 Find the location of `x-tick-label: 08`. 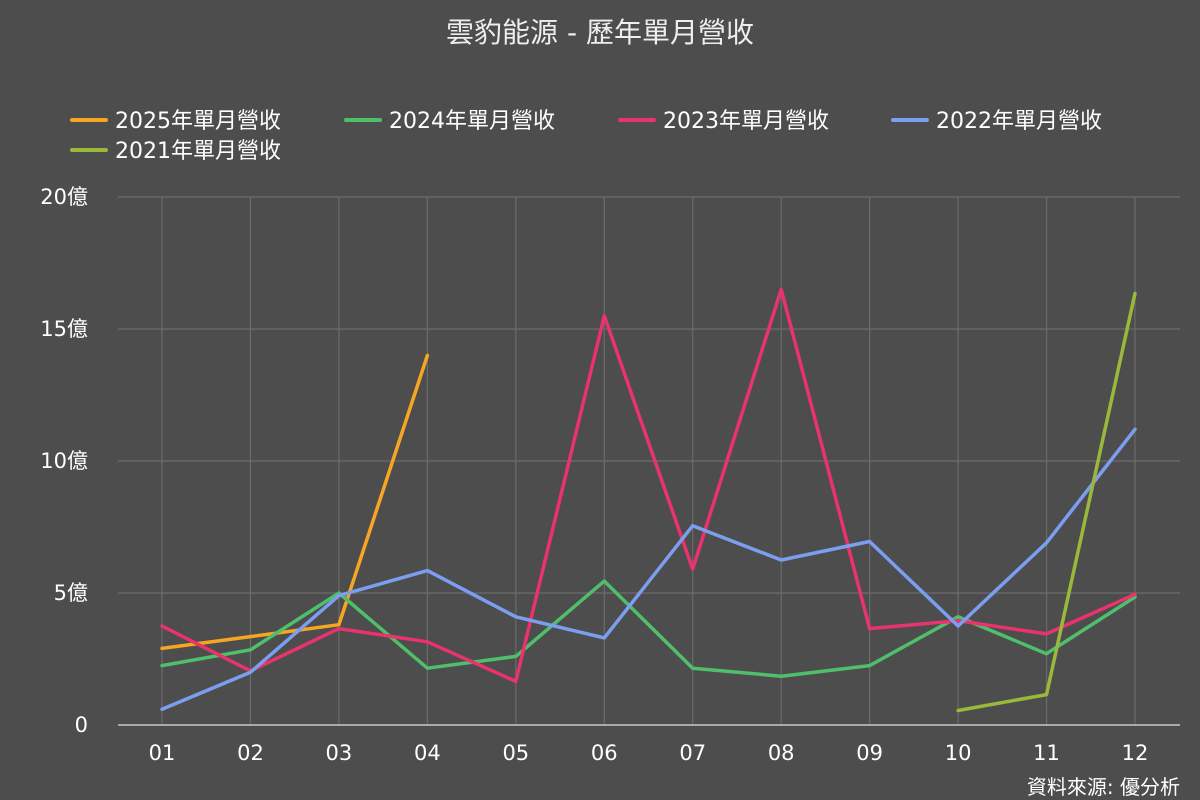

x-tick-label: 08 is located at coordinates (781, 753).